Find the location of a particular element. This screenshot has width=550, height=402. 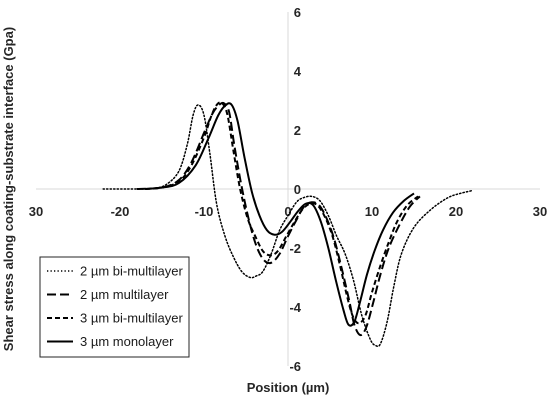

x-tick-label: 20 is located at coordinates (456, 211).